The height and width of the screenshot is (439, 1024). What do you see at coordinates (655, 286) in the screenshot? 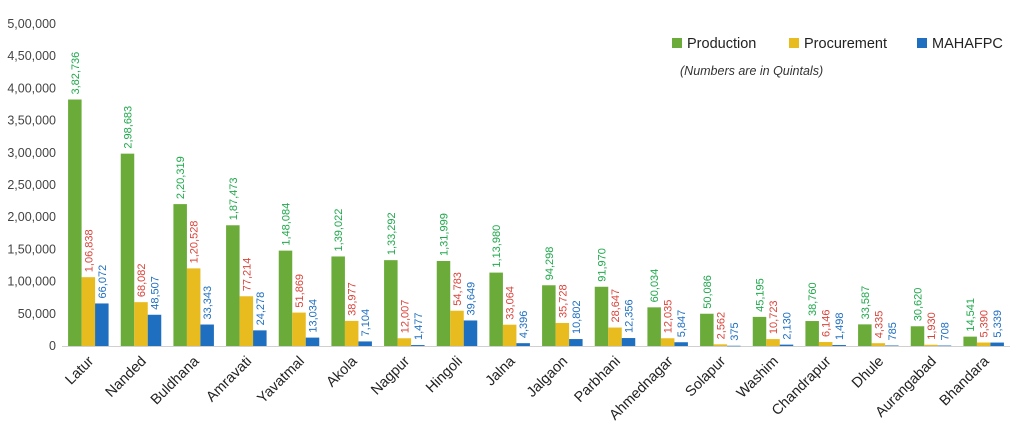
I see `data-label: 60,034` at bounding box center [655, 286].